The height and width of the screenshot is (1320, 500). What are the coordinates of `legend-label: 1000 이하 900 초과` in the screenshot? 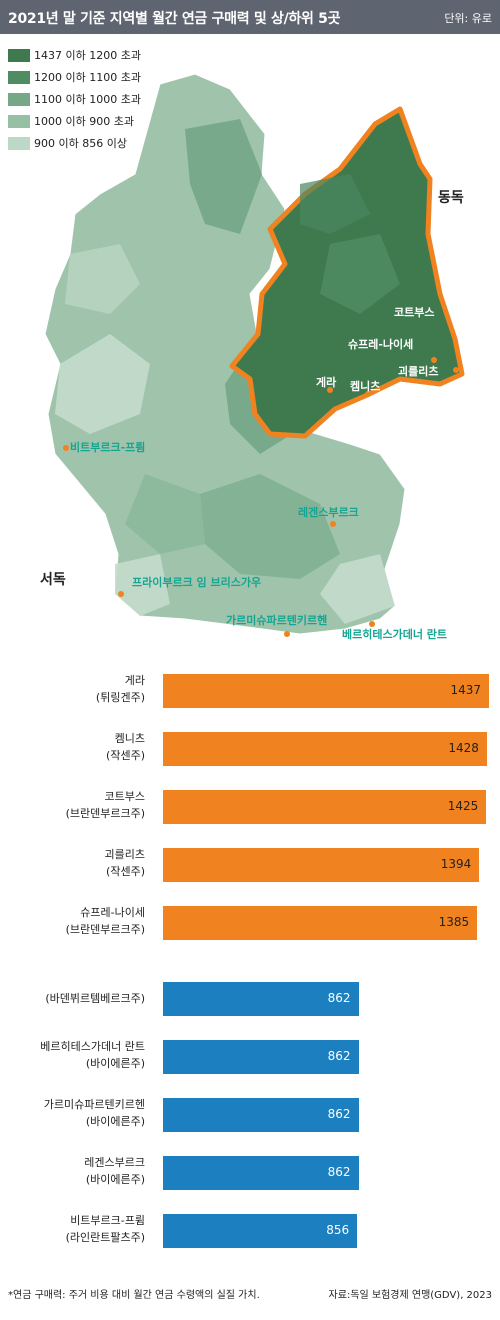 It's located at (84, 121).